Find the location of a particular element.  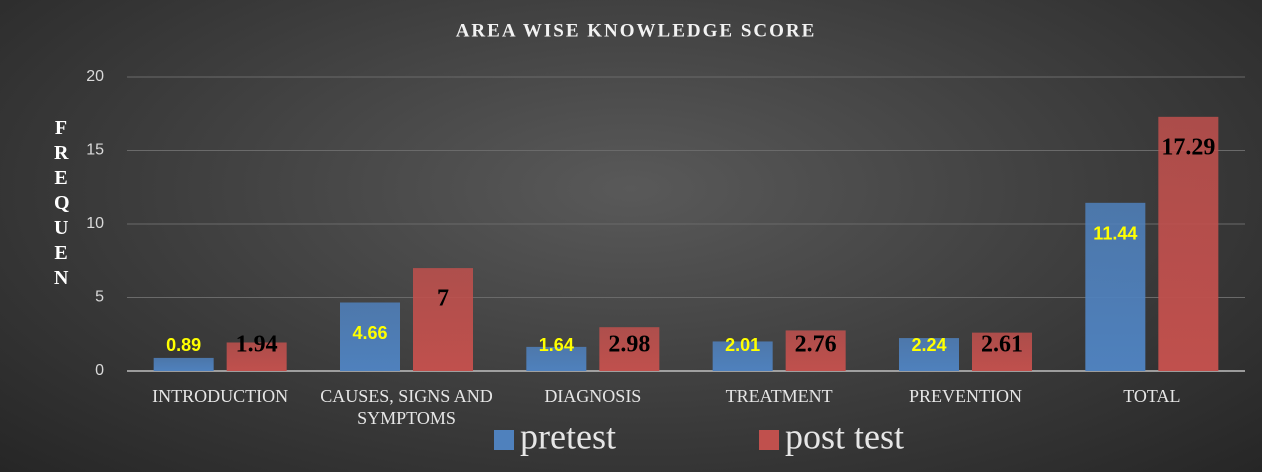

value-label: 1.94 is located at coordinates (257, 345).